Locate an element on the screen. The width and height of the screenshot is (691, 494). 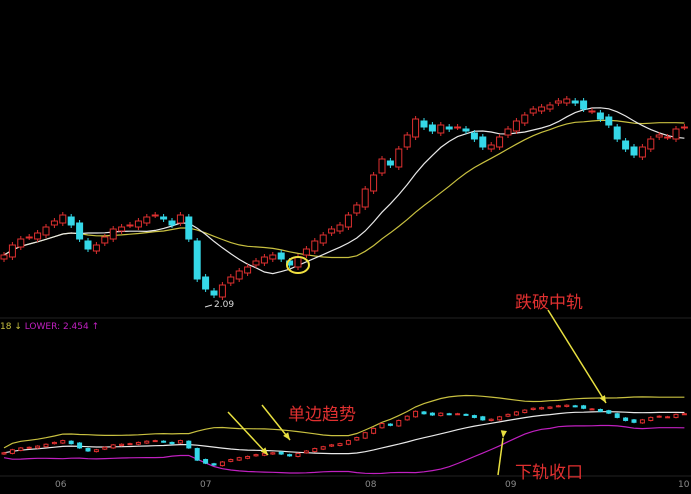
legend-prefix: 18 ↓ is located at coordinates (11, 327).